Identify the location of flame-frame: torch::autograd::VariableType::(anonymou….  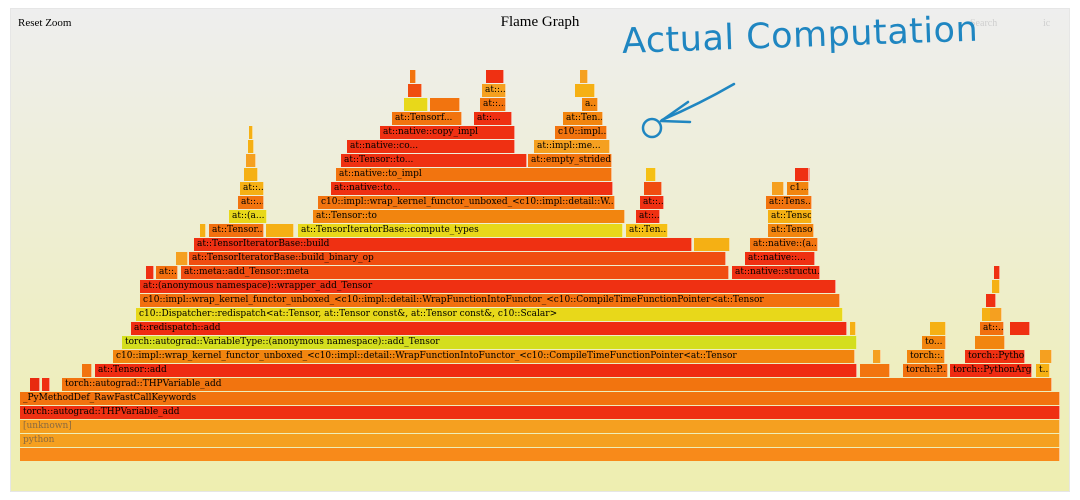
(489, 342).